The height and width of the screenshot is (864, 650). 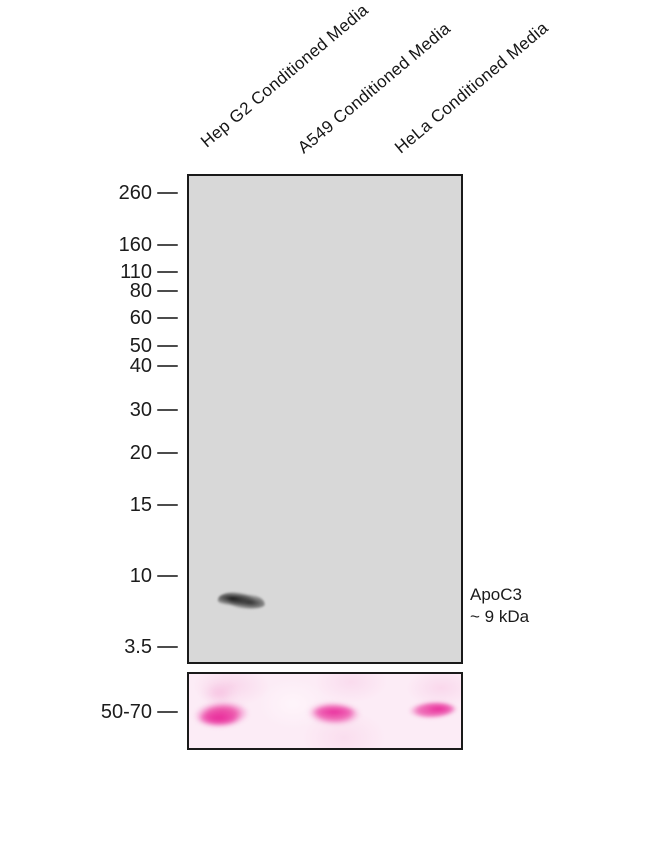 What do you see at coordinates (500, 616) in the screenshot?
I see `target-protein-size: ~ 9 kDa` at bounding box center [500, 616].